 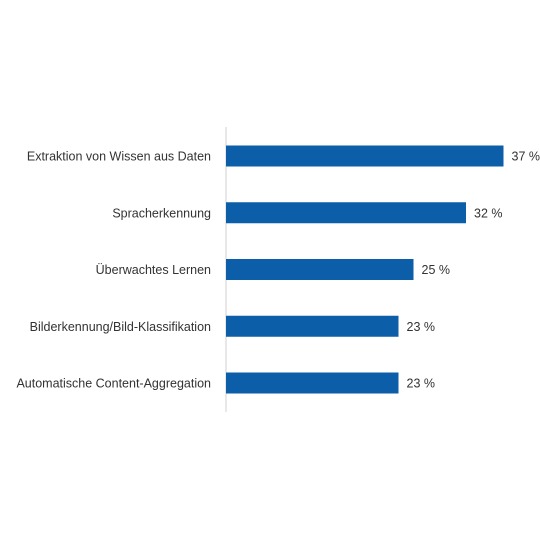 What do you see at coordinates (153, 270) in the screenshot?
I see `category-label: Überwachtes Lernen` at bounding box center [153, 270].